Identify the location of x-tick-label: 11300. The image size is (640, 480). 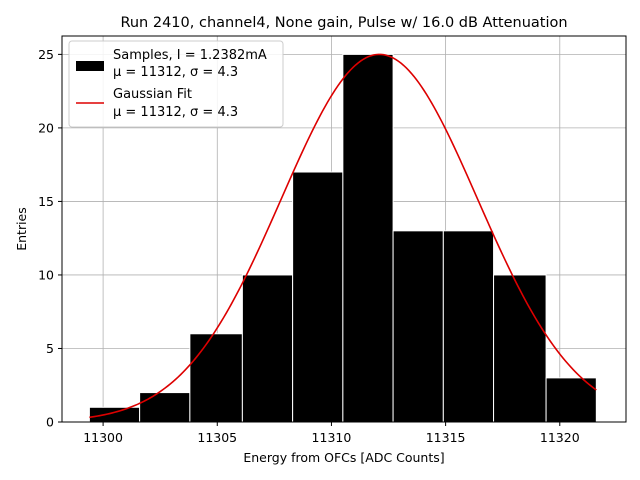
(103, 437).